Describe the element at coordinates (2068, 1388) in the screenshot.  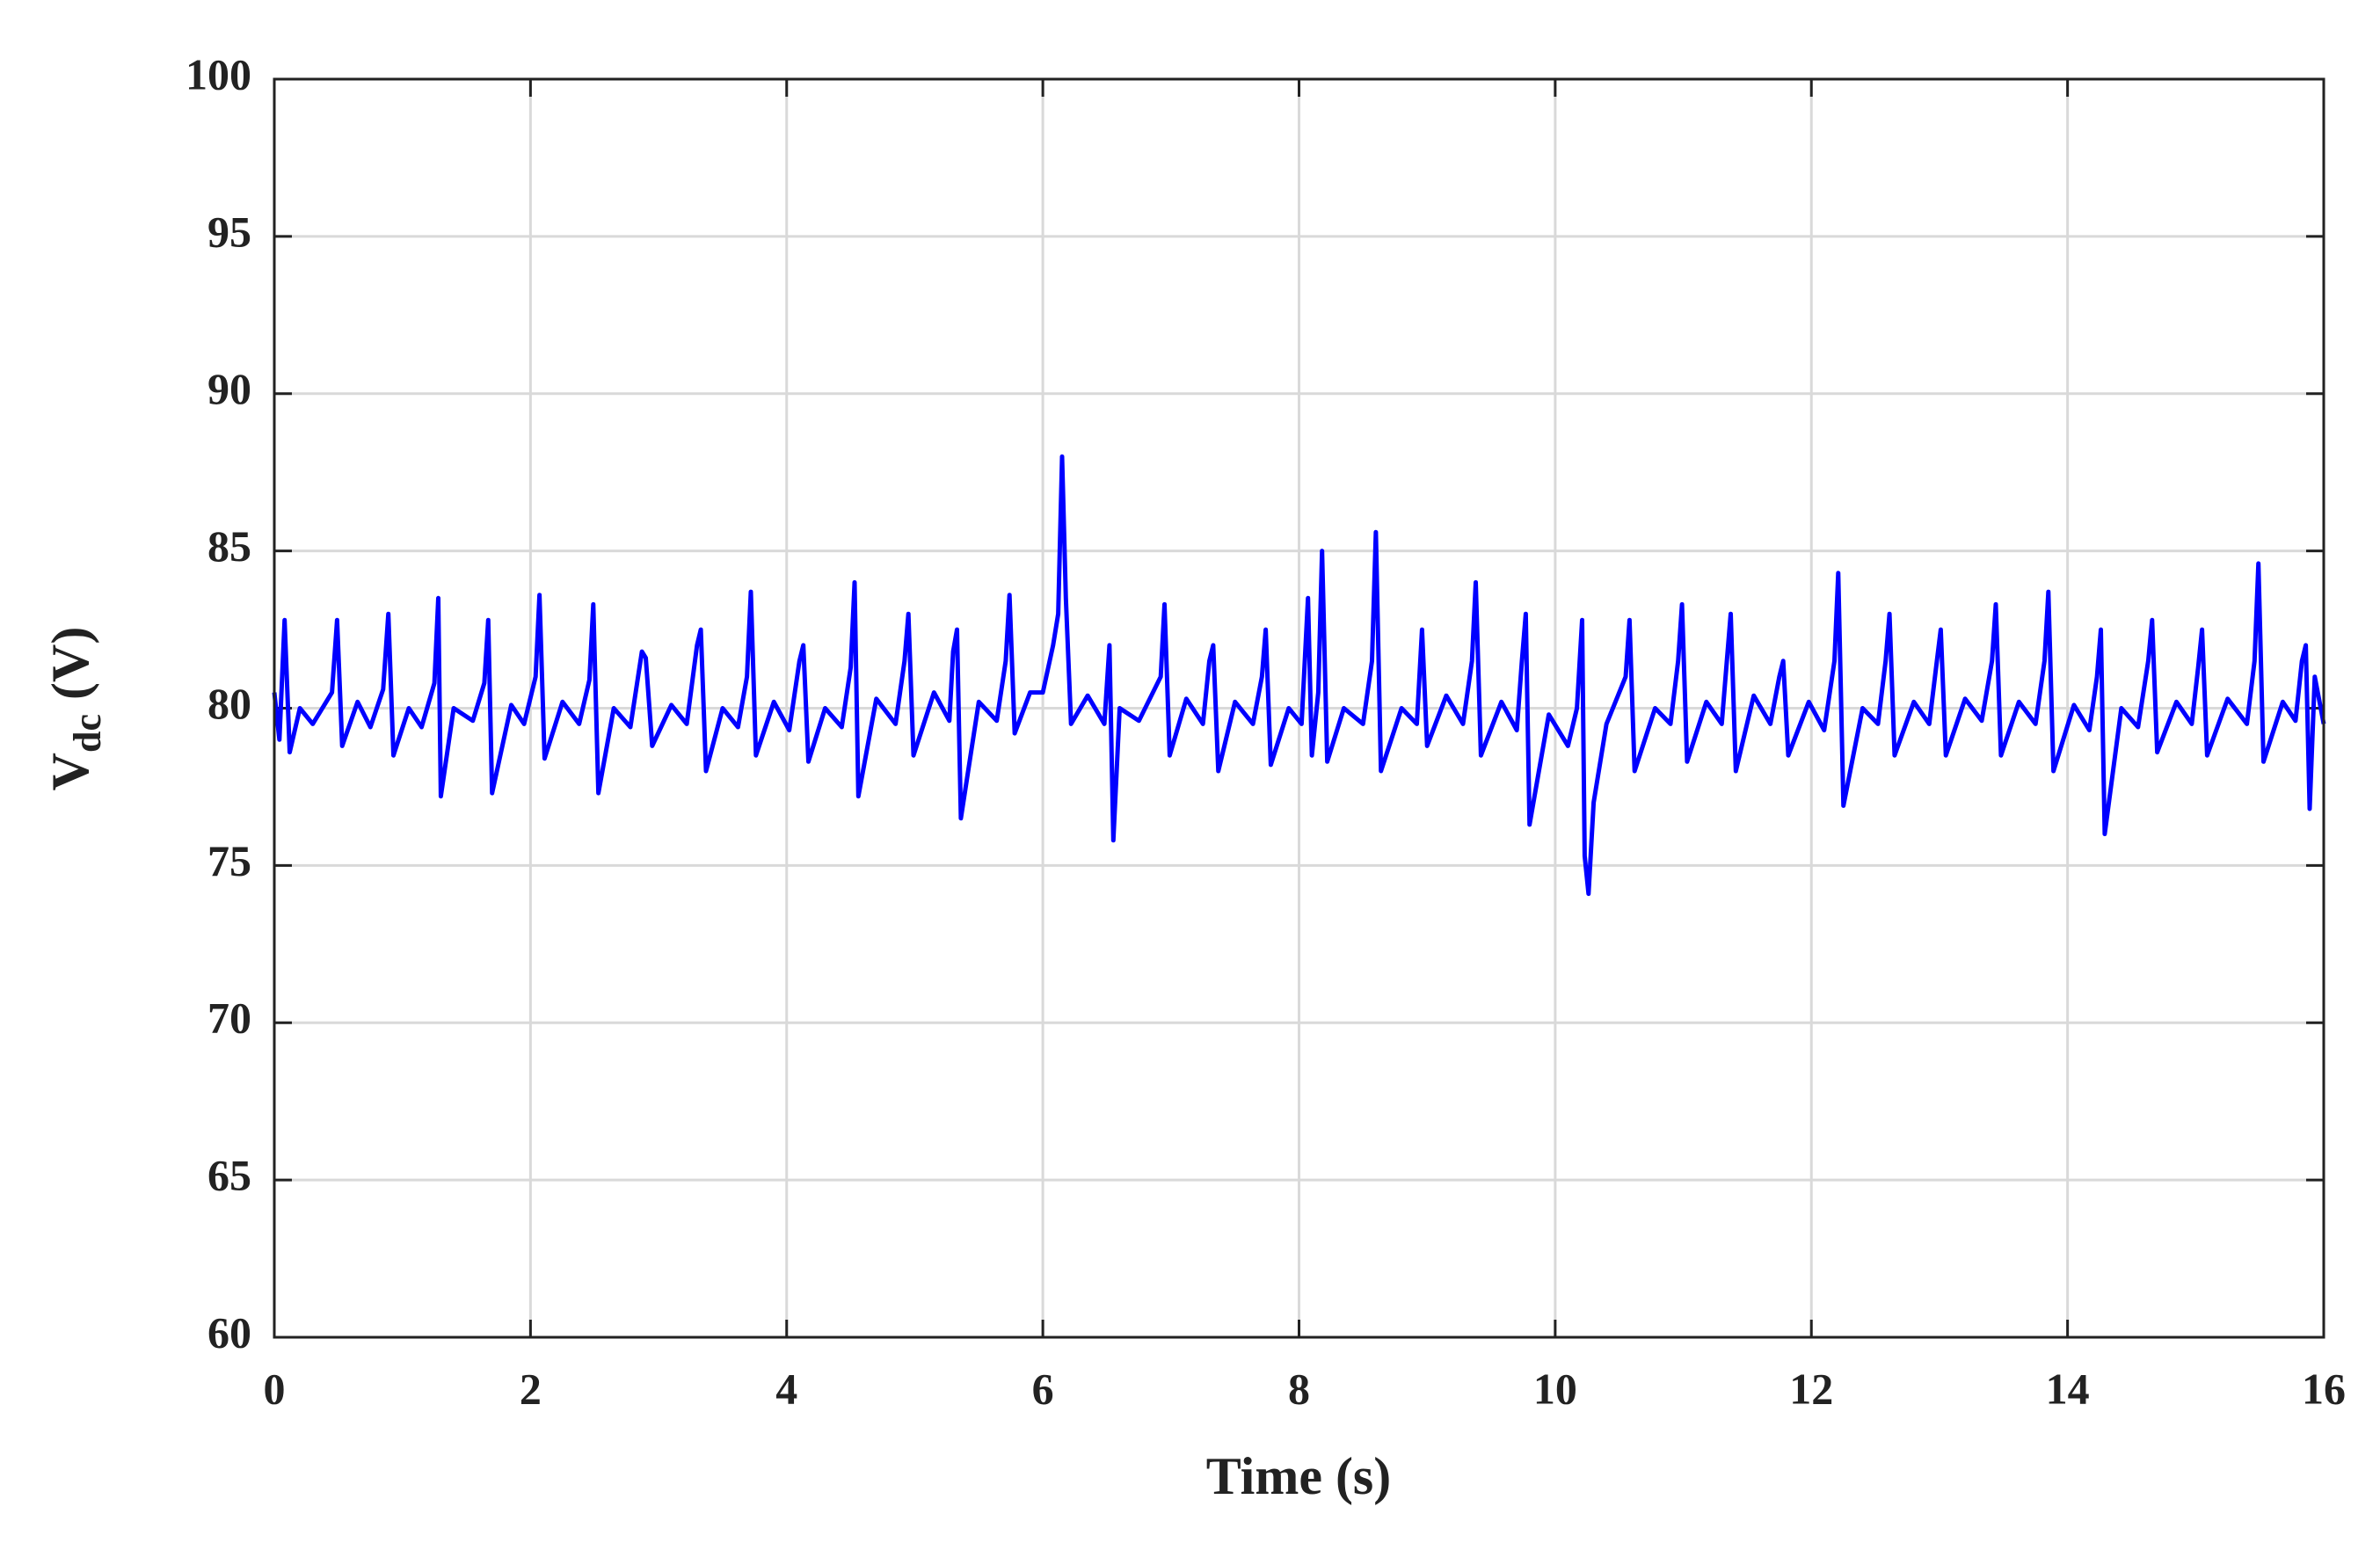
I see `x-tick-label: 14` at that location.